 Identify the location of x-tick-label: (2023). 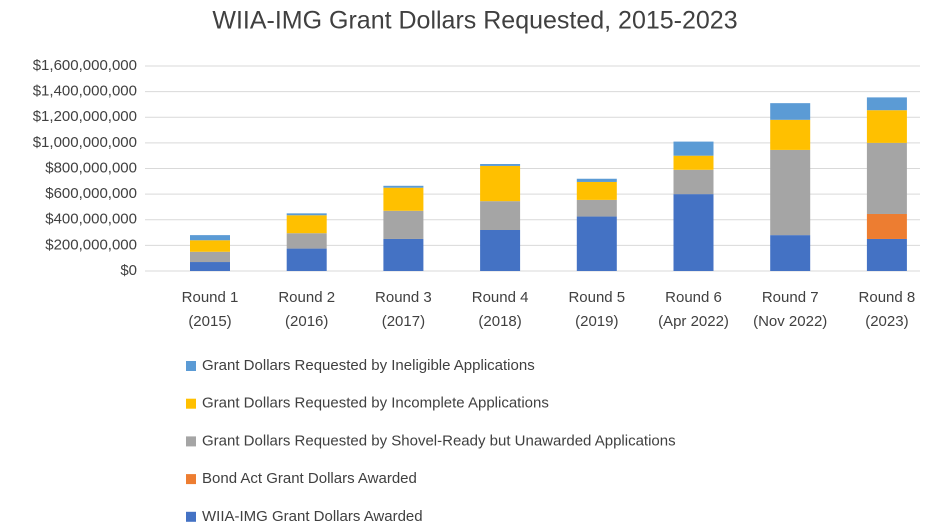
(886, 321).